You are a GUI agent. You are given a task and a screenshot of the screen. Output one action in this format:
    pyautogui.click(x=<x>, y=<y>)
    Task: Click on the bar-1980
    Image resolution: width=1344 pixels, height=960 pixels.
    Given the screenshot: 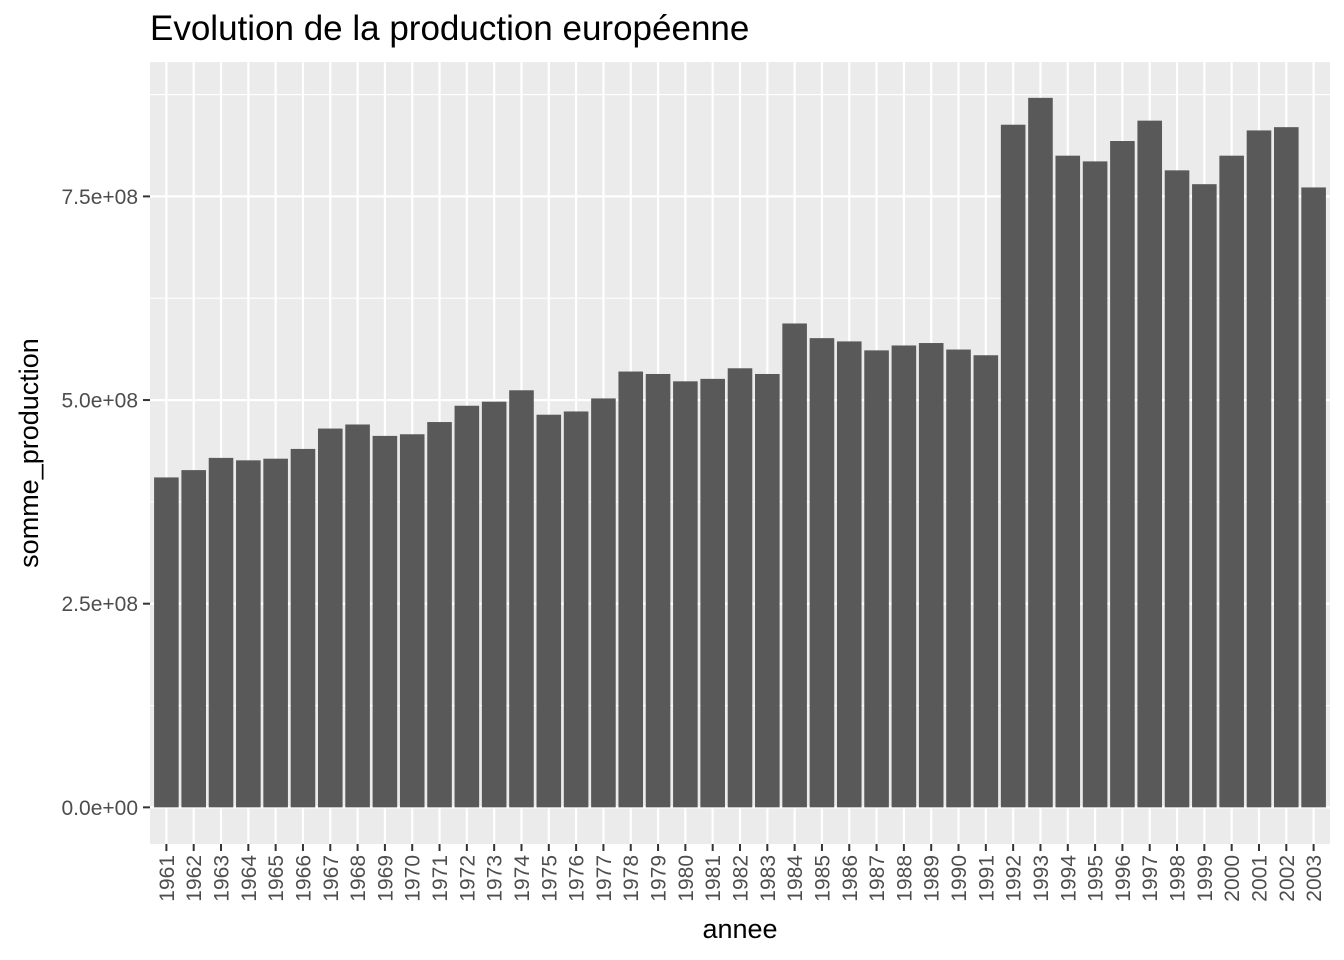 What is the action you would take?
    pyautogui.click(x=685, y=594)
    